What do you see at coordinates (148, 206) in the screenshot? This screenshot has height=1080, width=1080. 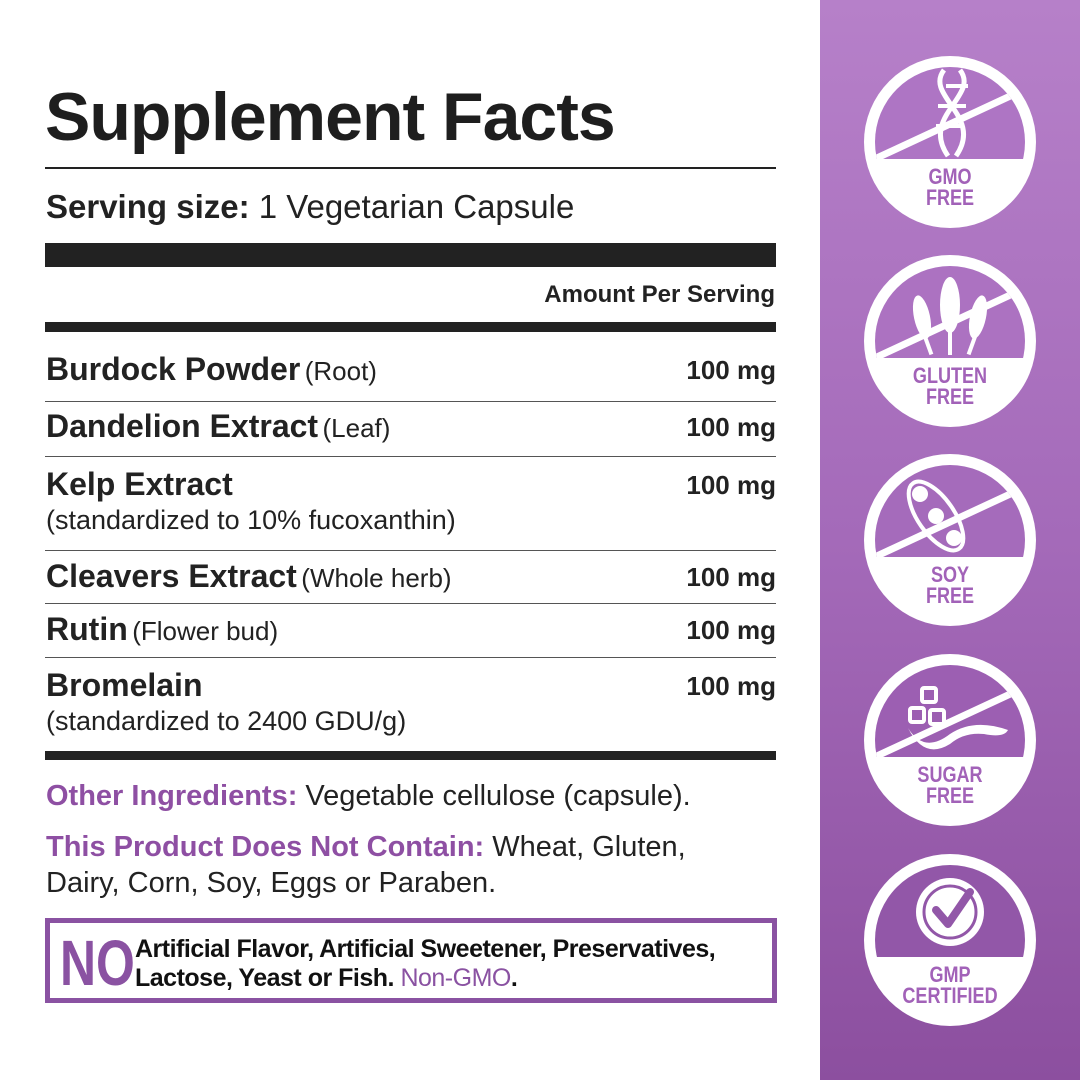 I see `serving-label: Serving size:` at bounding box center [148, 206].